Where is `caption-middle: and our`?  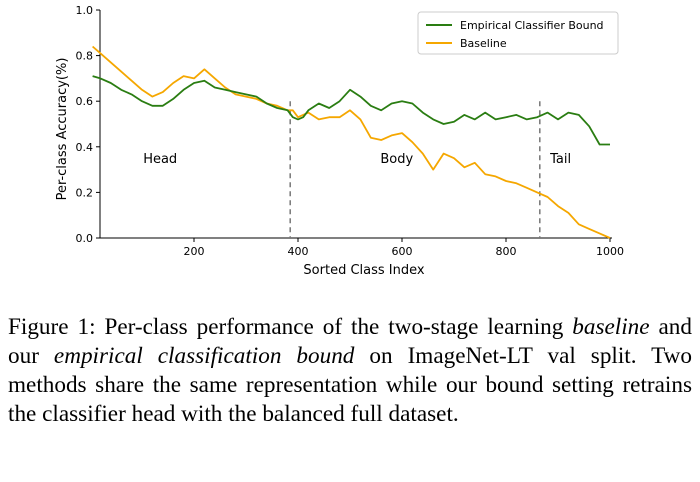
caption-middle: and our is located at coordinates (350, 341).